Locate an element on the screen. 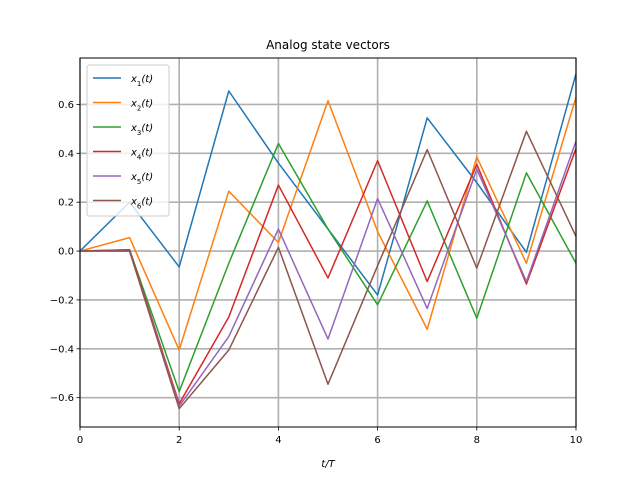 The height and width of the screenshot is (480, 640). y-tick-label: −0.6 is located at coordinates (62, 398).